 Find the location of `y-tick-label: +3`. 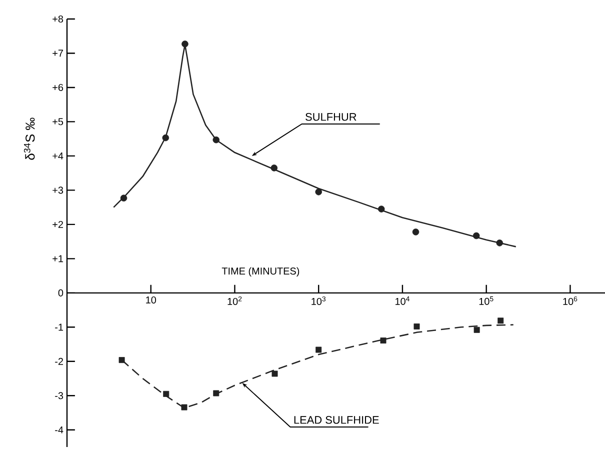

y-tick-label: +3 is located at coordinates (58, 190).